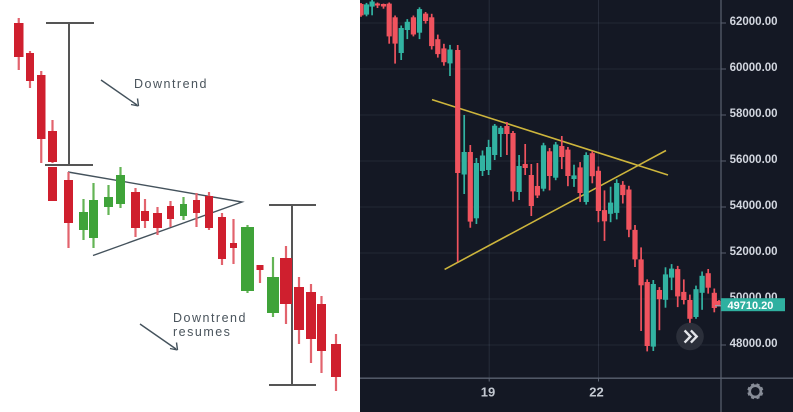 Image resolution: width=793 pixels, height=412 pixels. What do you see at coordinates (754, 206) in the screenshot?
I see `svg-text: 54000.00` at bounding box center [754, 206].